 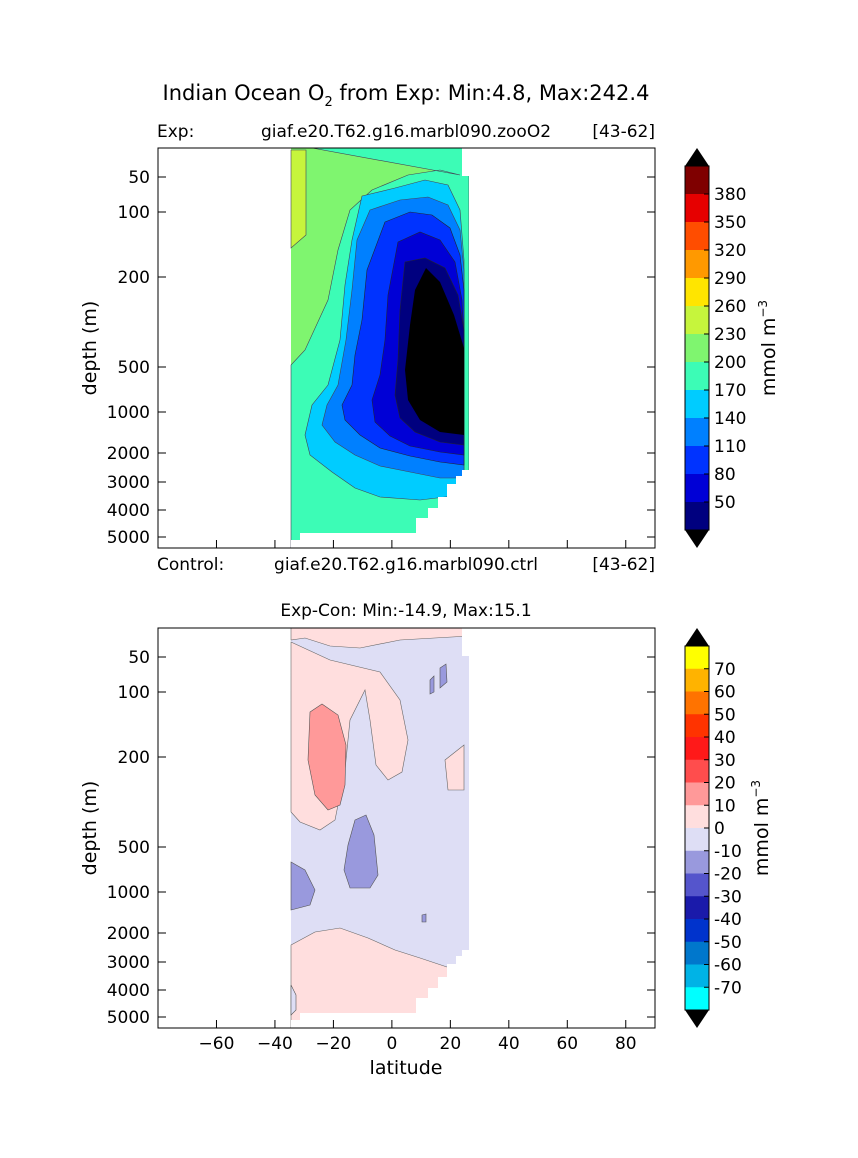 What do you see at coordinates (391, 1044) in the screenshot?
I see `x-tick-label: 0` at bounding box center [391, 1044].